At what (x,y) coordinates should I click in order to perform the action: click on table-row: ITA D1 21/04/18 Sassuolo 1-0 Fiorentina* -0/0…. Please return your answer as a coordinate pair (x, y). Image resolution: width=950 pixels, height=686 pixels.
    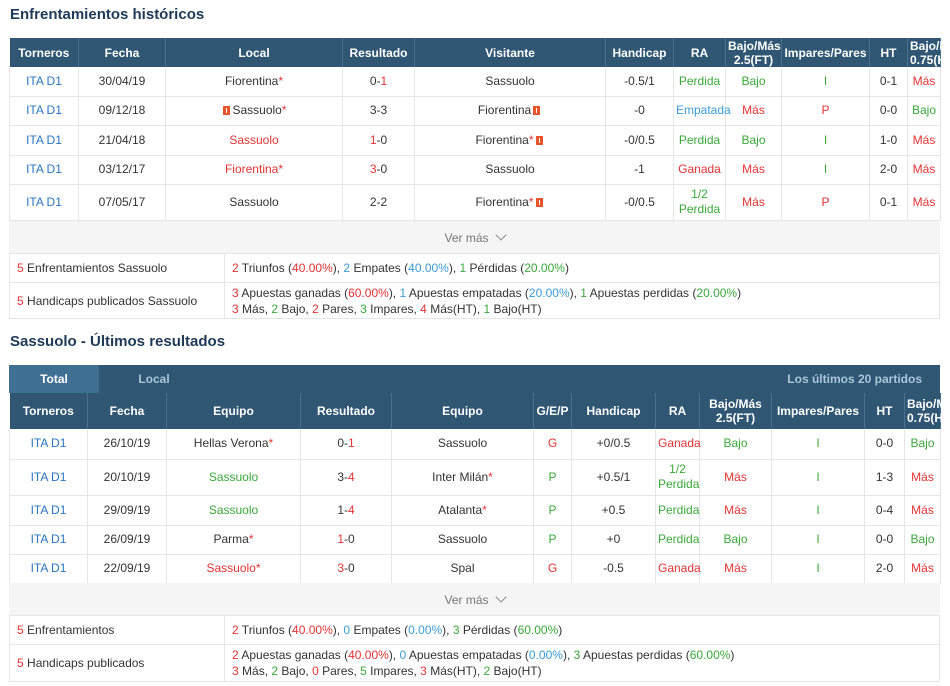
    Looking at the image, I should click on (475, 140).